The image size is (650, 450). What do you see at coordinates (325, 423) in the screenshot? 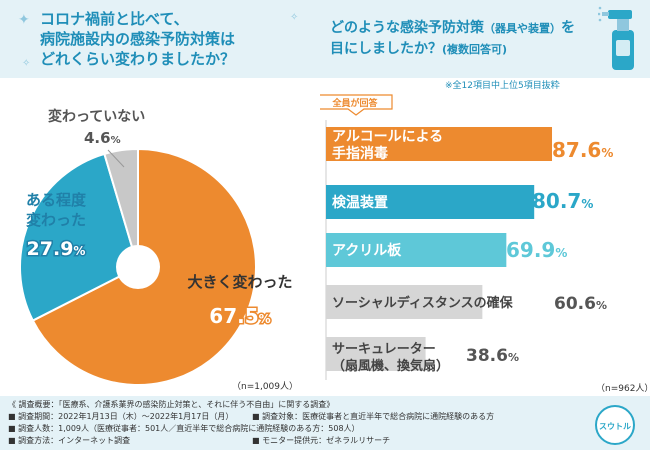
I see `footer-band` at bounding box center [325, 423].